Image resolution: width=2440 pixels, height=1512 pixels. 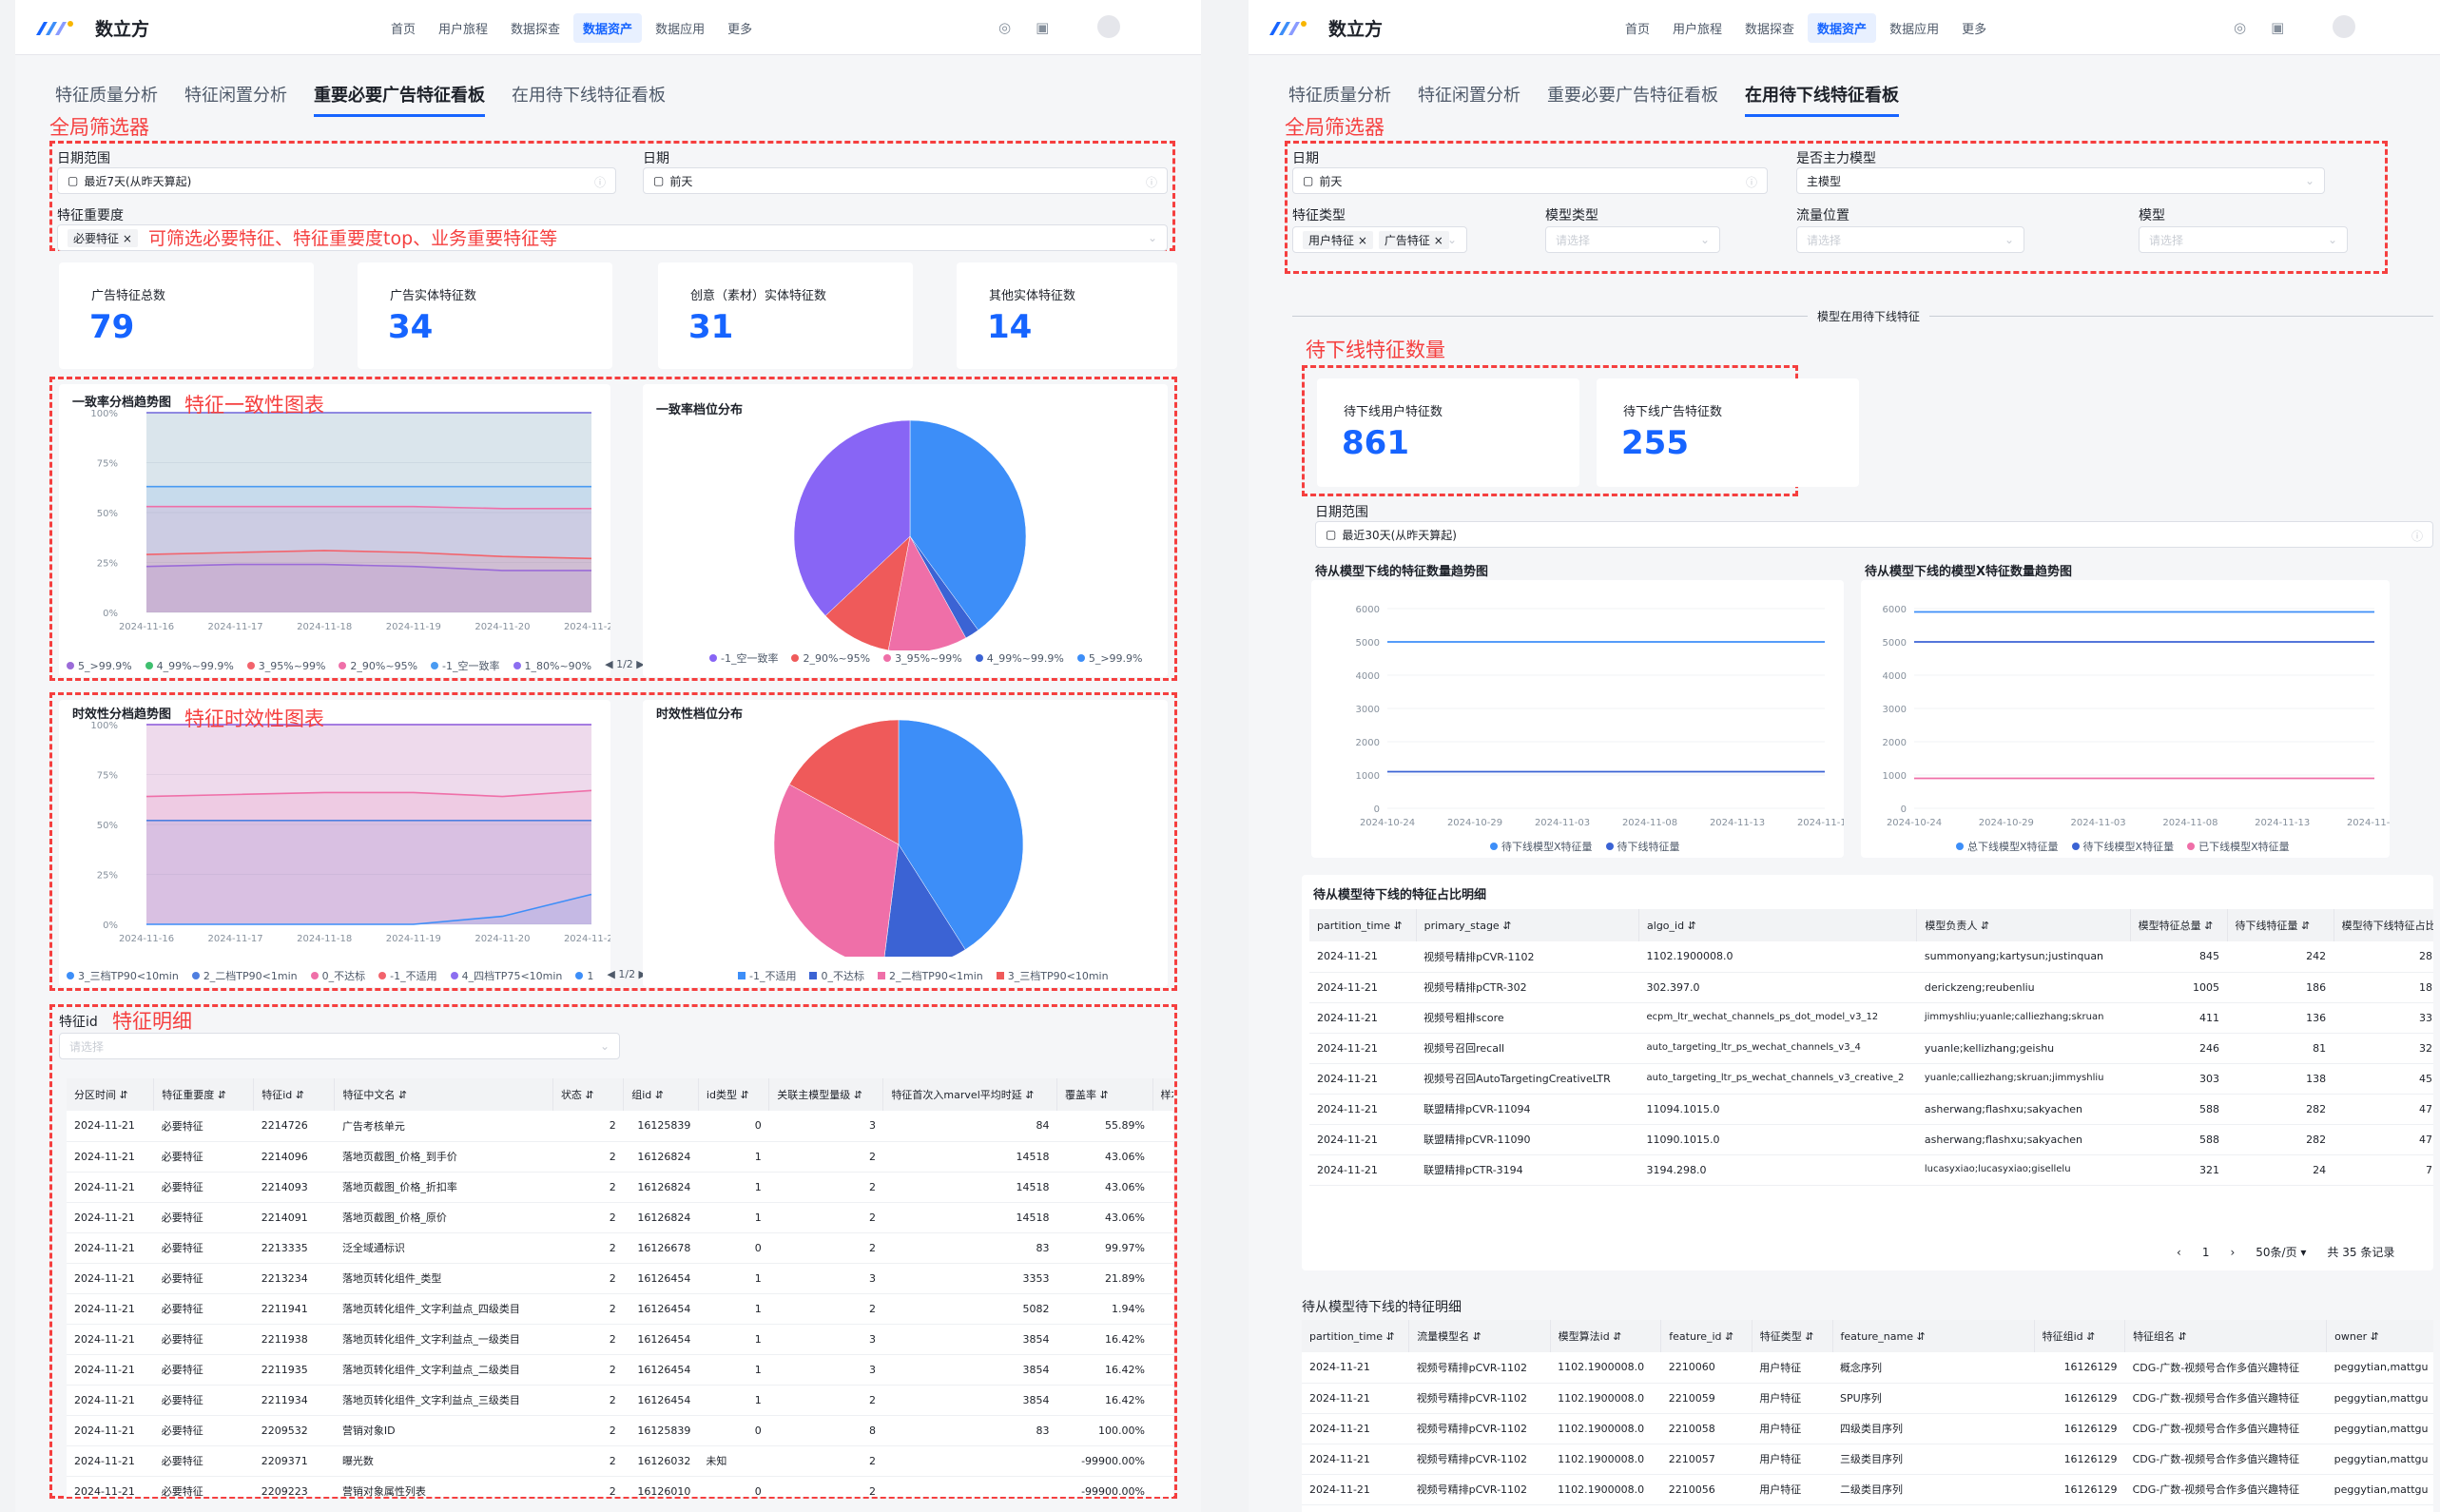 I want to click on legend-pager: ◀ 1/2 ▶, so click(x=625, y=664).